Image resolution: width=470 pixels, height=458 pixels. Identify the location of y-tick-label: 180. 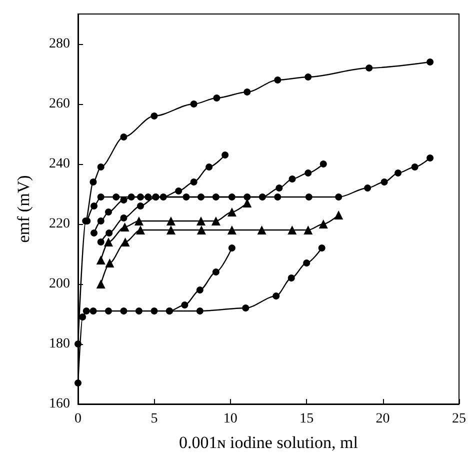
(59, 344).